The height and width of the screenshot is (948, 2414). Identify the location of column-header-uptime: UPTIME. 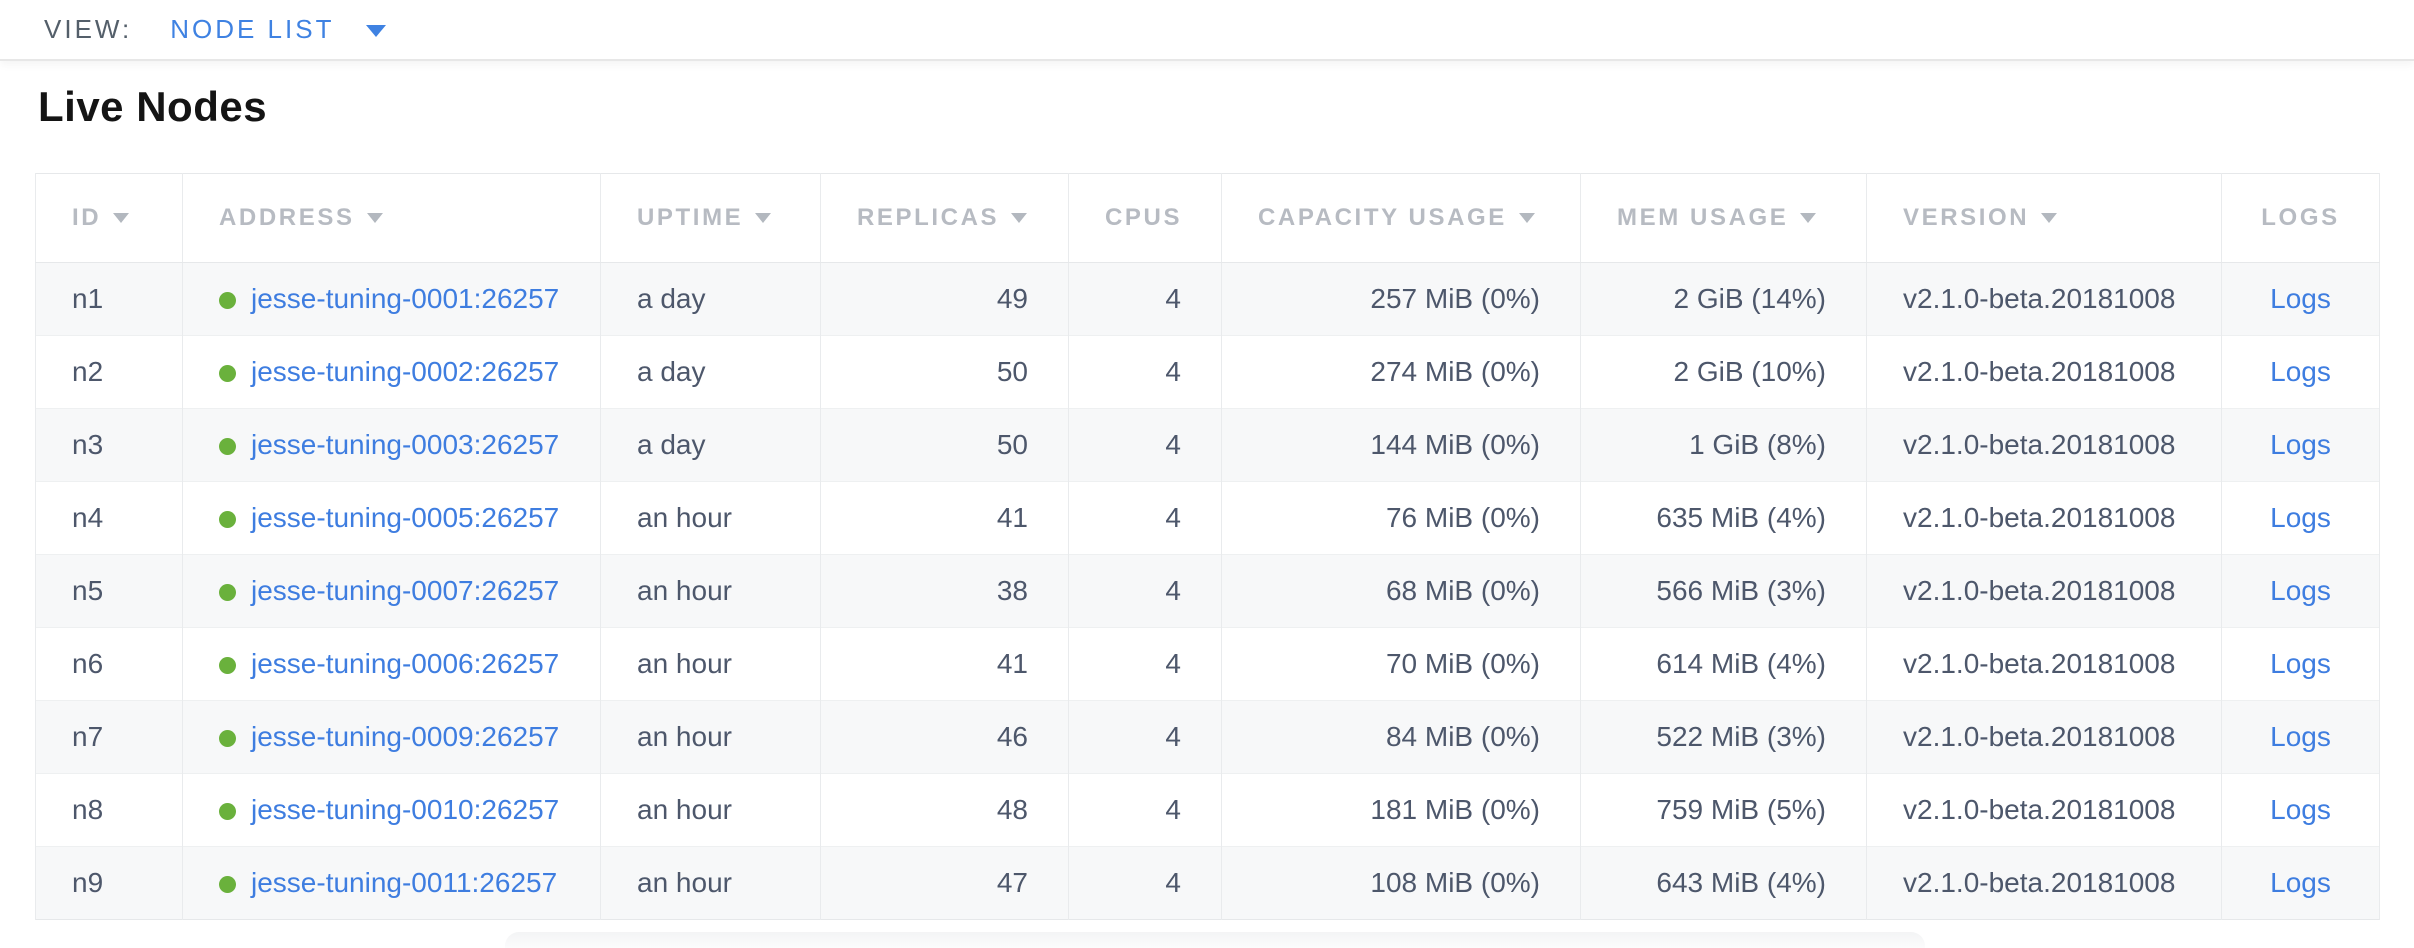
(710, 218).